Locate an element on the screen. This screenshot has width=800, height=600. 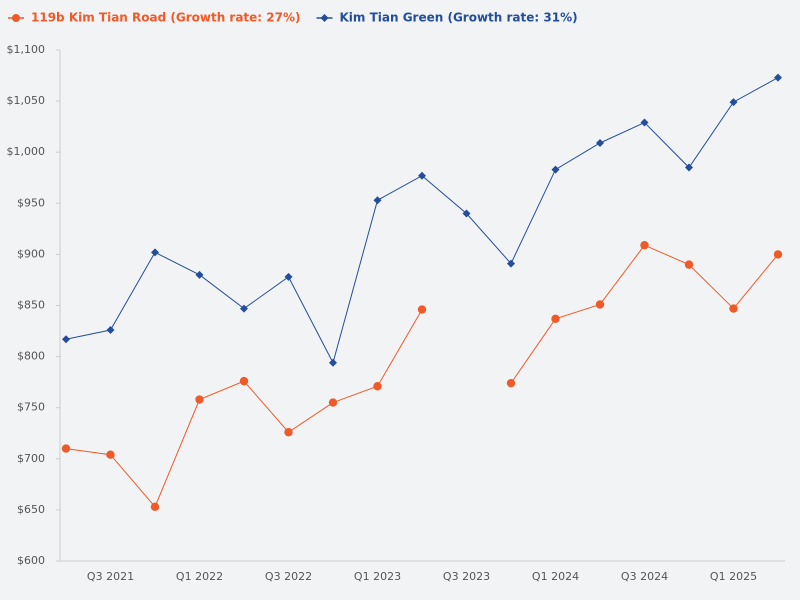
y-tick-label: $600 is located at coordinates (31, 560).